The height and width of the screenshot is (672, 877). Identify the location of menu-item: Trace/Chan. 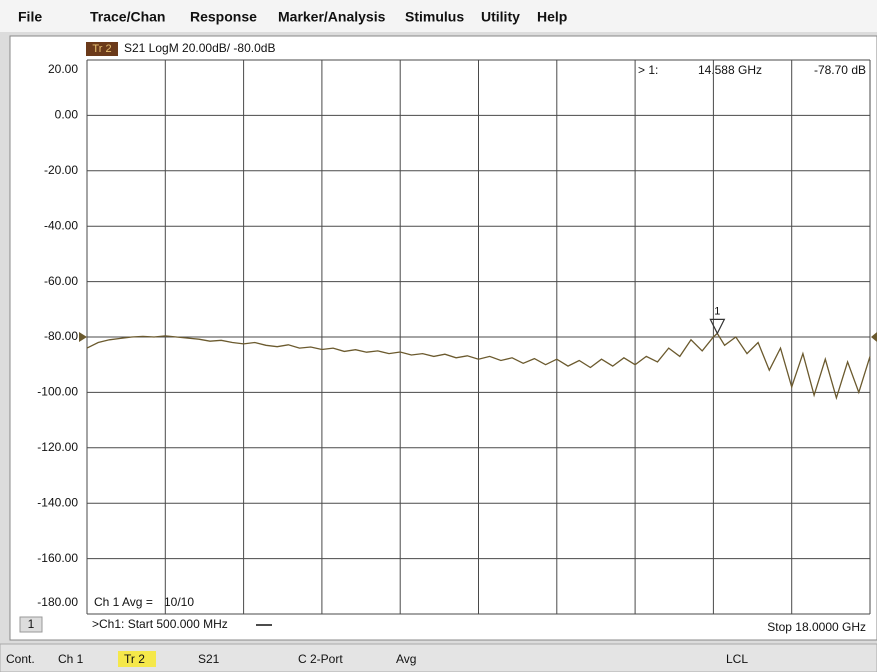
(127, 17).